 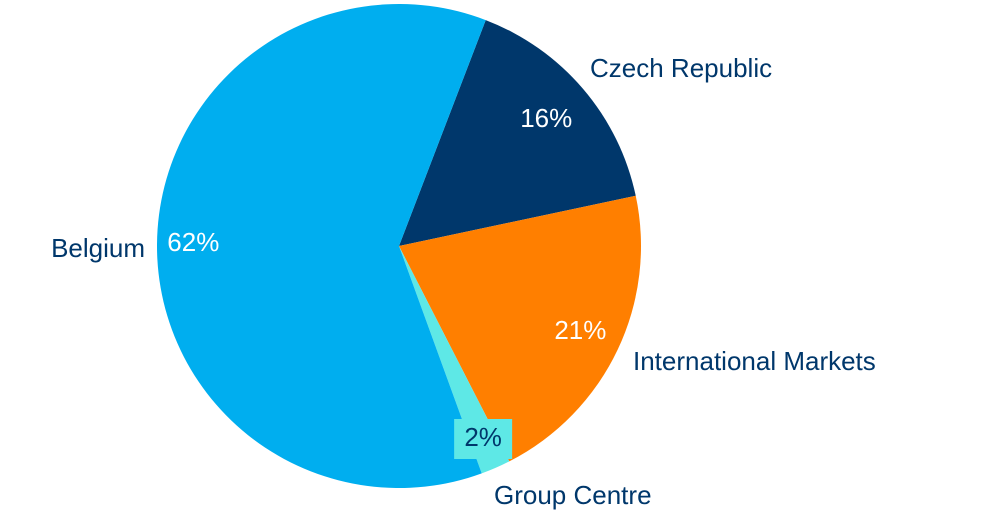 I want to click on category-label: Group Centre, so click(x=573, y=495).